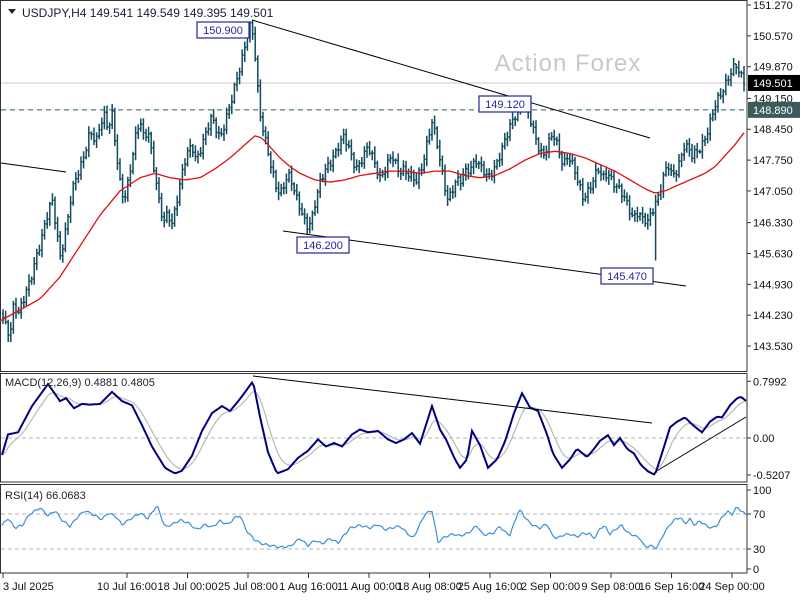  What do you see at coordinates (773, 347) in the screenshot?
I see `price-axis-label: 143.530` at bounding box center [773, 347].